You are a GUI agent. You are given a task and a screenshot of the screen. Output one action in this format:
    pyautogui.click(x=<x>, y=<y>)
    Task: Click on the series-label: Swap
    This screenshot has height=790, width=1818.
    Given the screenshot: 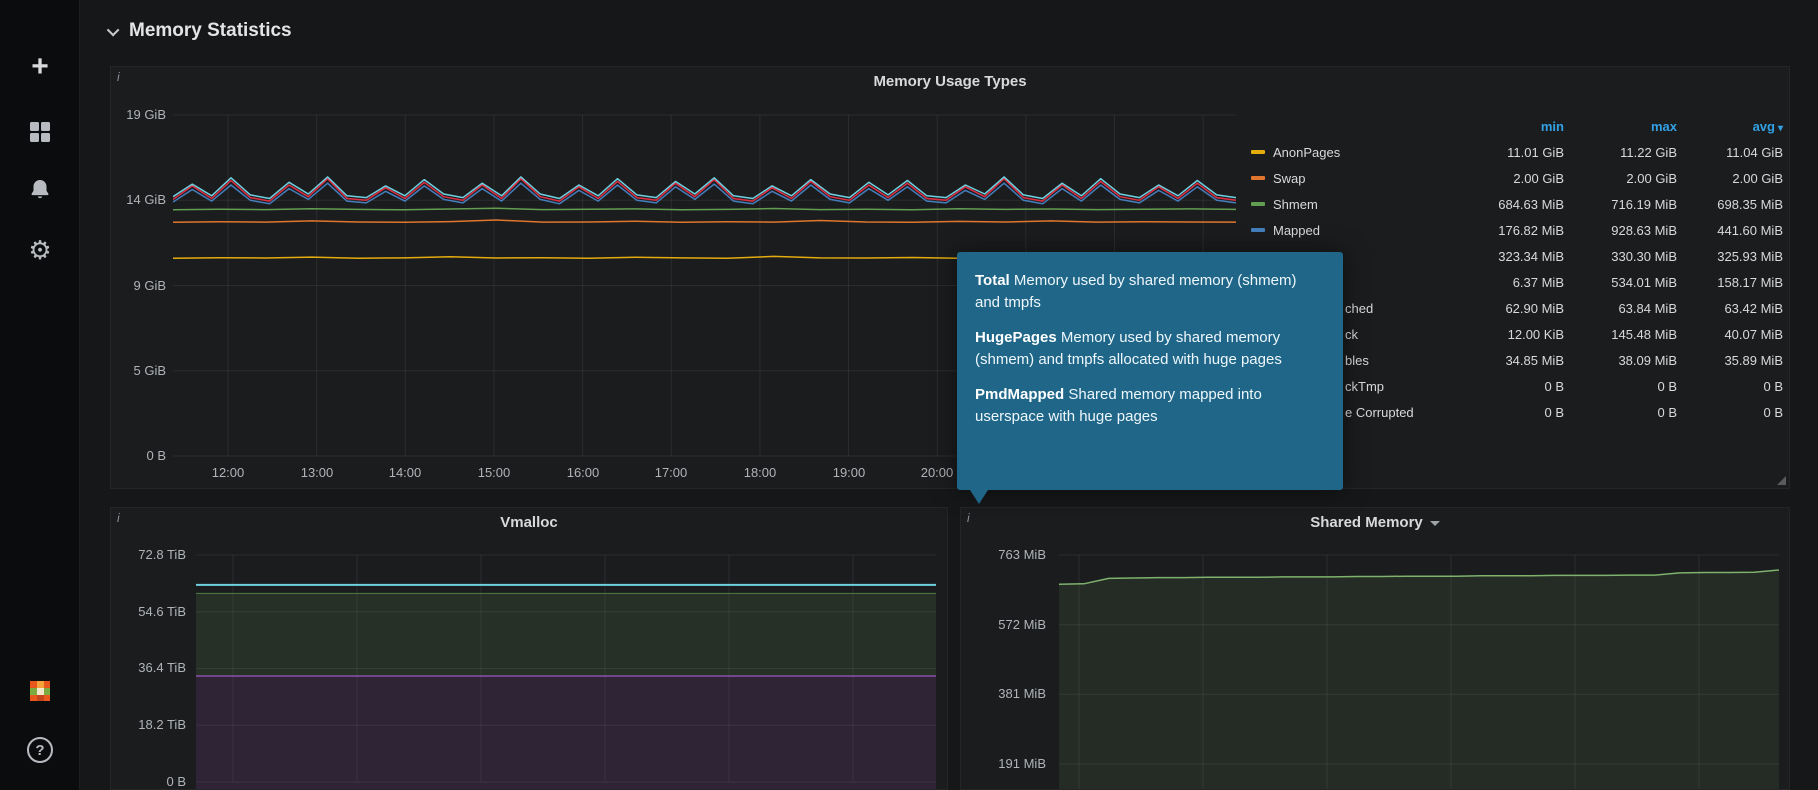 What is the action you would take?
    pyautogui.click(x=1289, y=178)
    